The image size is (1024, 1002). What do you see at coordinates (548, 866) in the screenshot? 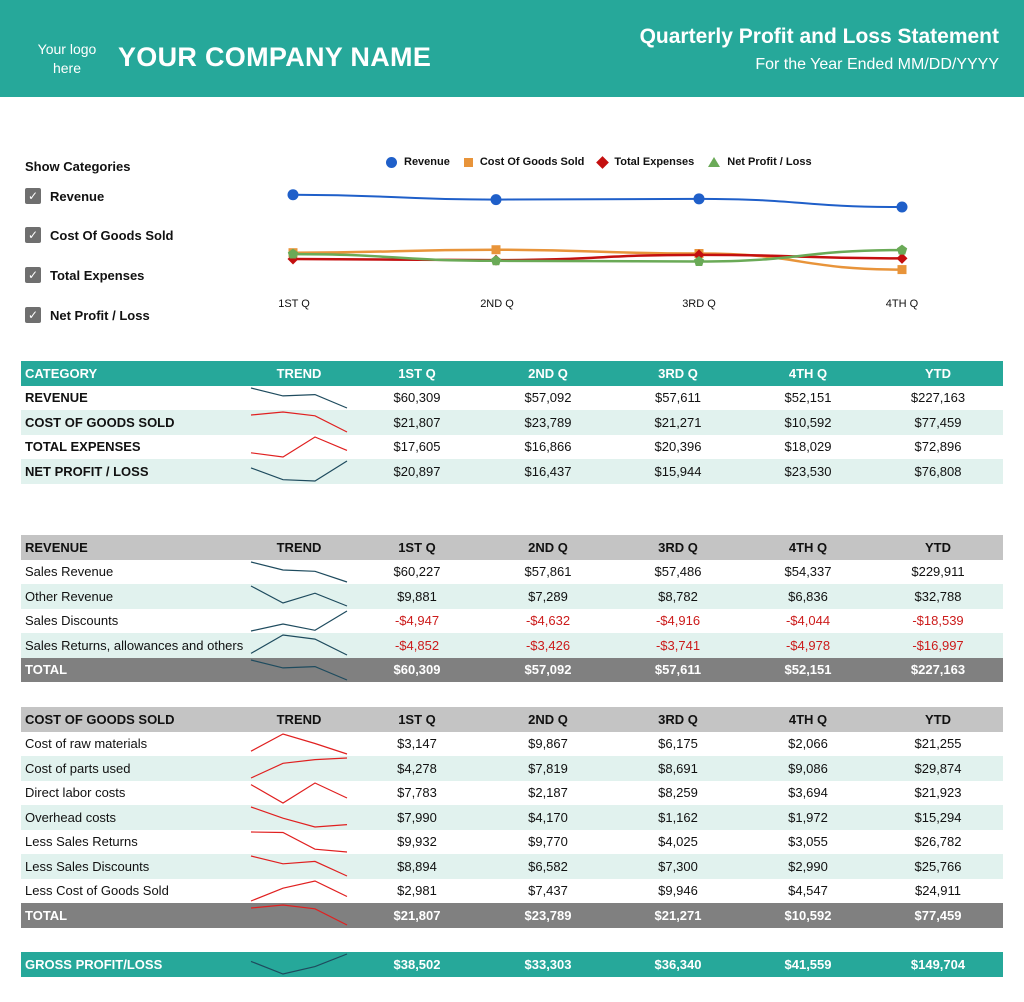
I see `cell-value: $6,582` at bounding box center [548, 866].